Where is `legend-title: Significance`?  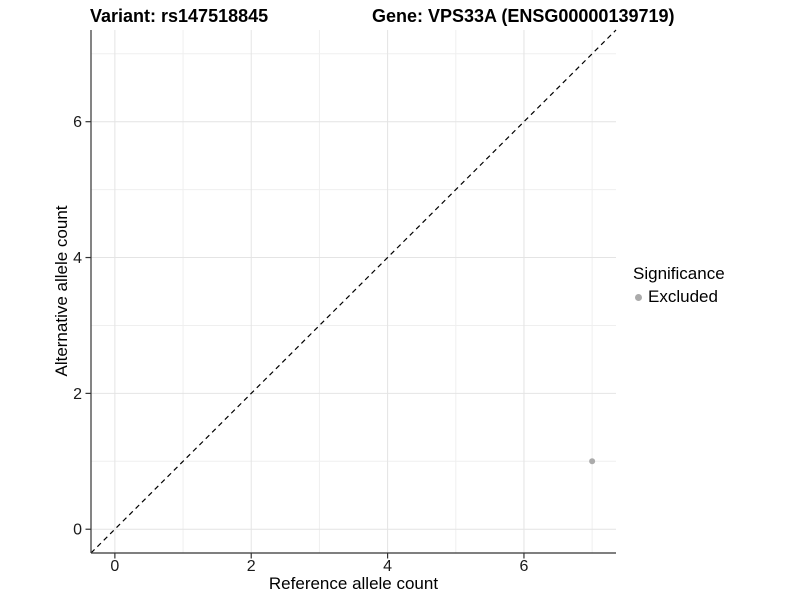 legend-title: Significance is located at coordinates (679, 273).